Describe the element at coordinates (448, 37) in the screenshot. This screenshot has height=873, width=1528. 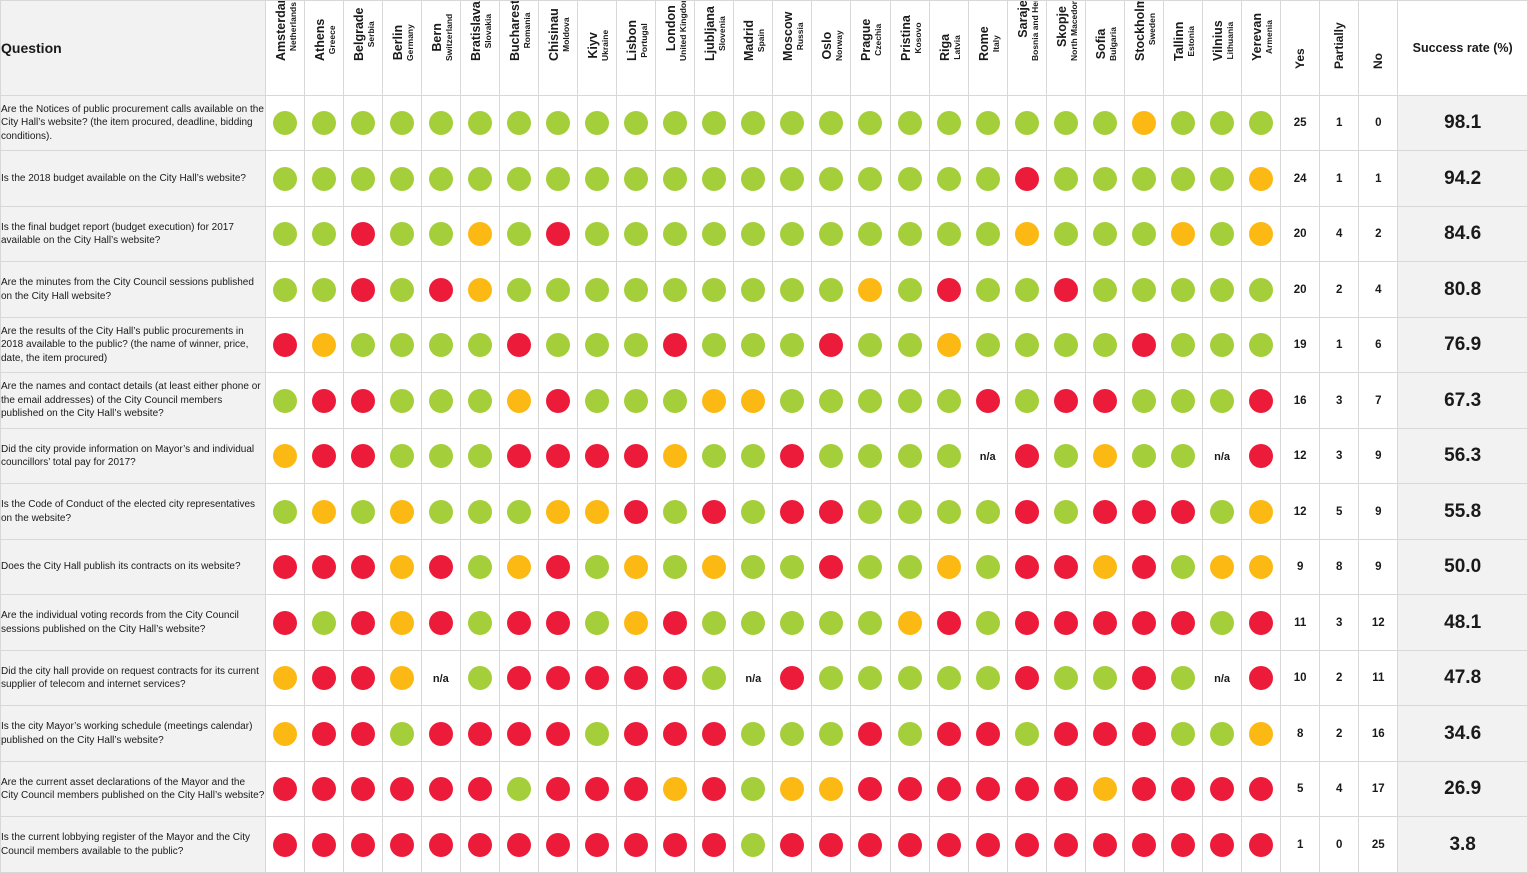
I see `city-country: Switzerland` at that location.